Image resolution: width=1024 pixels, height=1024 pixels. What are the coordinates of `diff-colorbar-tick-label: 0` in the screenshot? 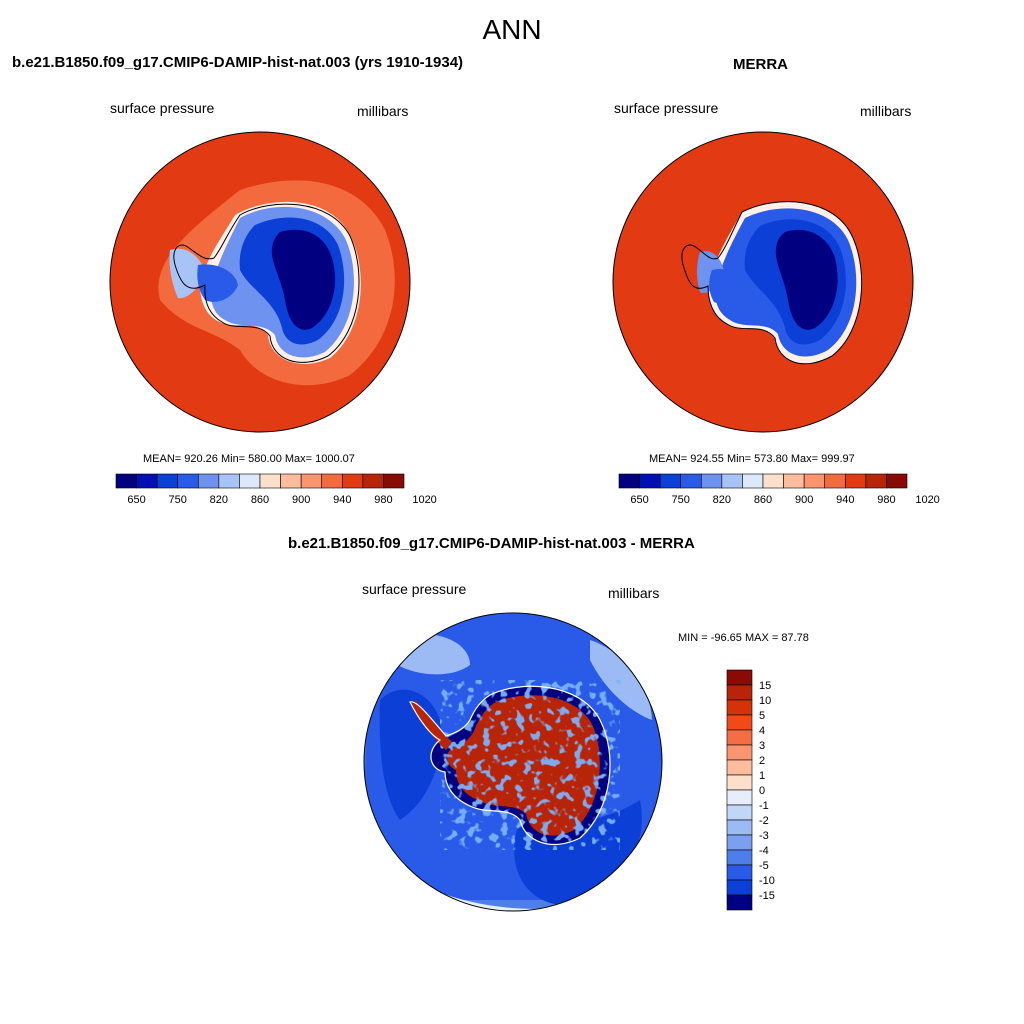 It's located at (762, 791).